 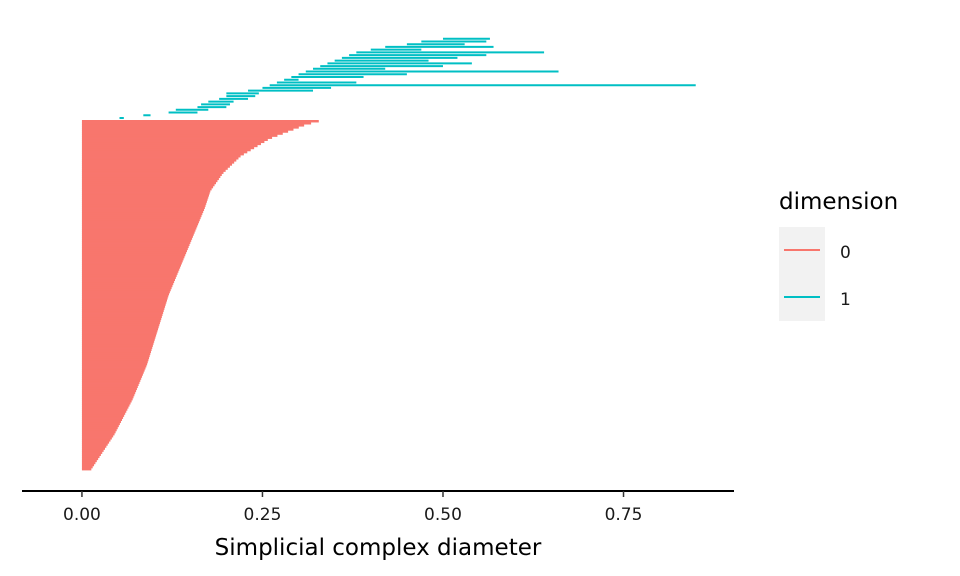 What do you see at coordinates (378, 548) in the screenshot?
I see `x-axis-title: Simplicial complex diameter` at bounding box center [378, 548].